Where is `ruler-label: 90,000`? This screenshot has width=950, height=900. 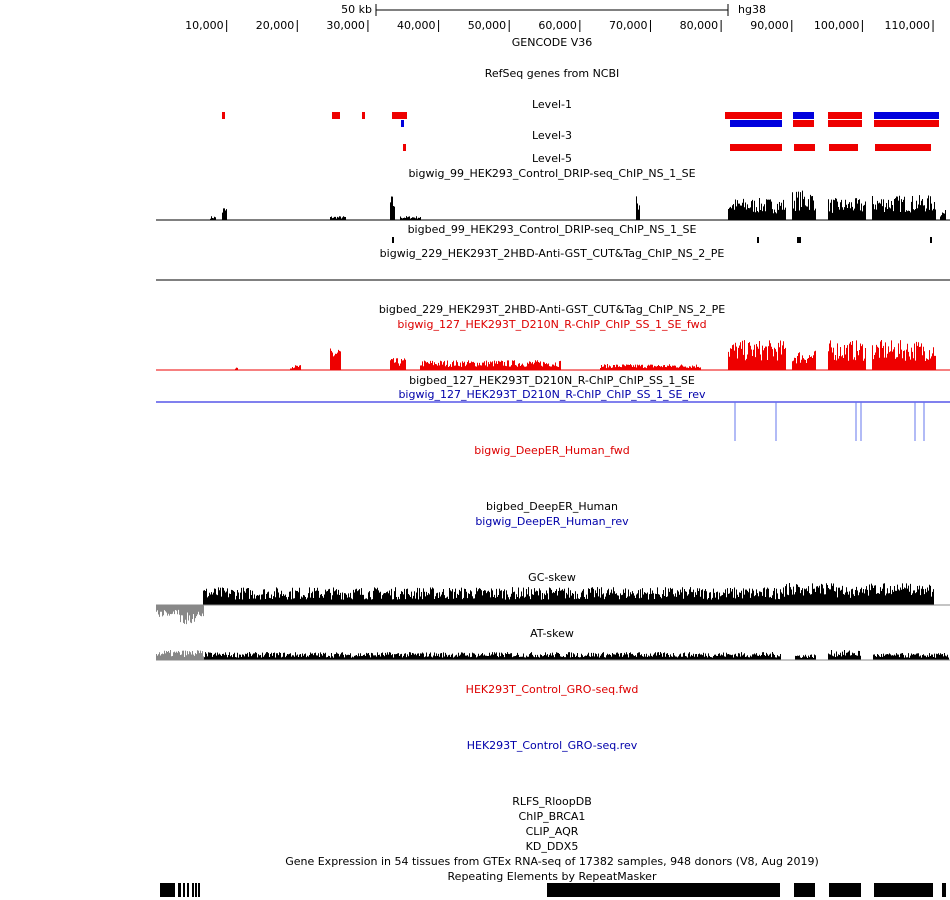 ruler-label: 90,000 is located at coordinates (769, 25).